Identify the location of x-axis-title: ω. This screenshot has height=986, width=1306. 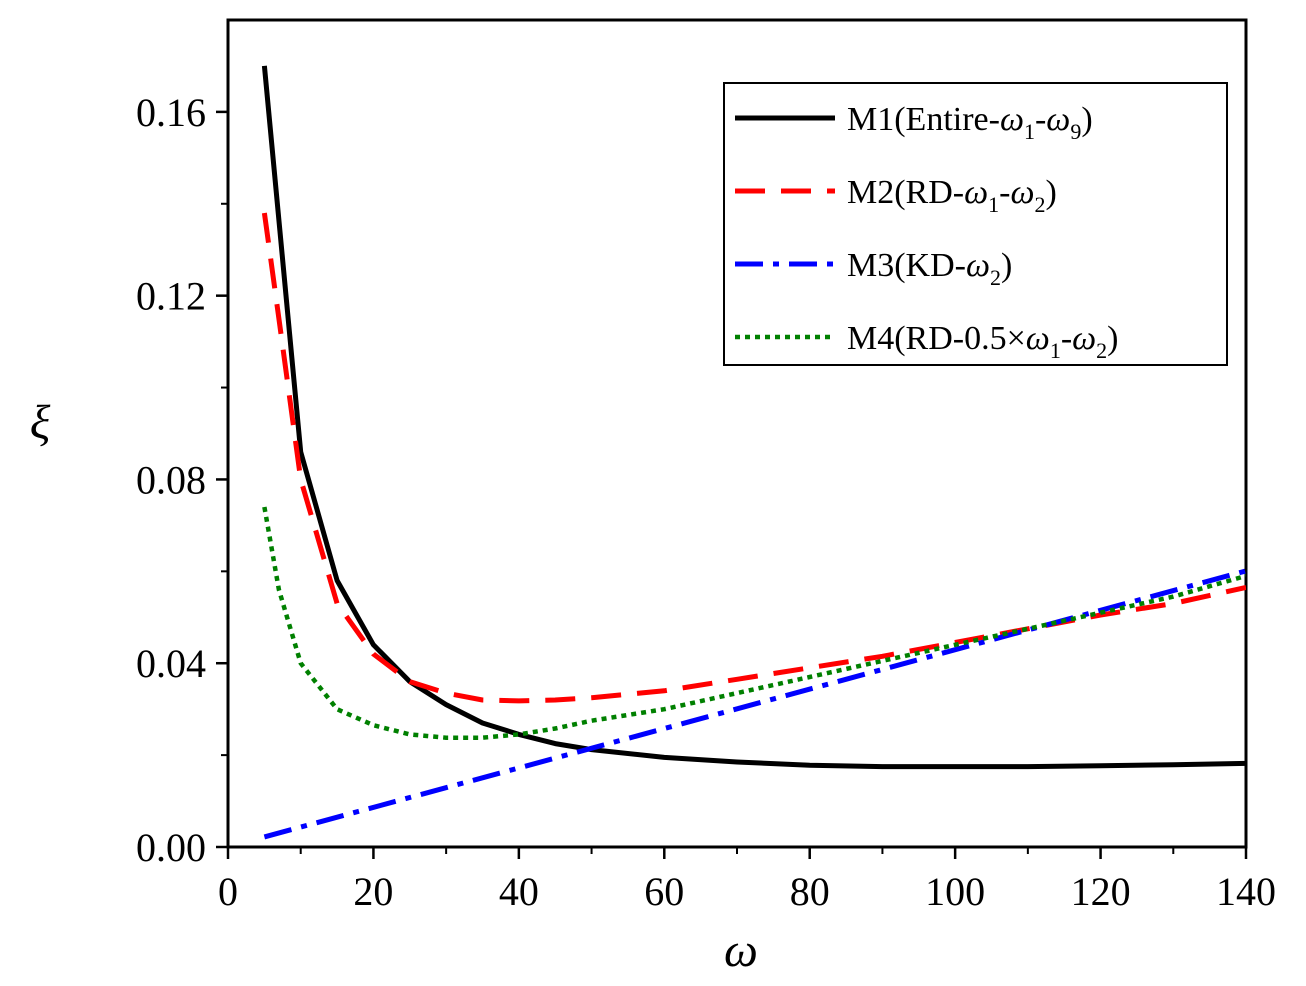
(741, 950).